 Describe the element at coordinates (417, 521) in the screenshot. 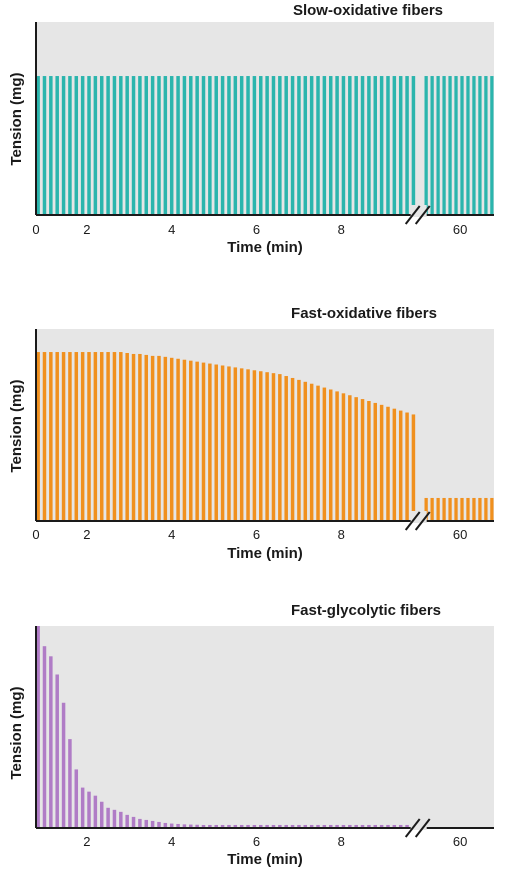

I see `axis-break` at that location.